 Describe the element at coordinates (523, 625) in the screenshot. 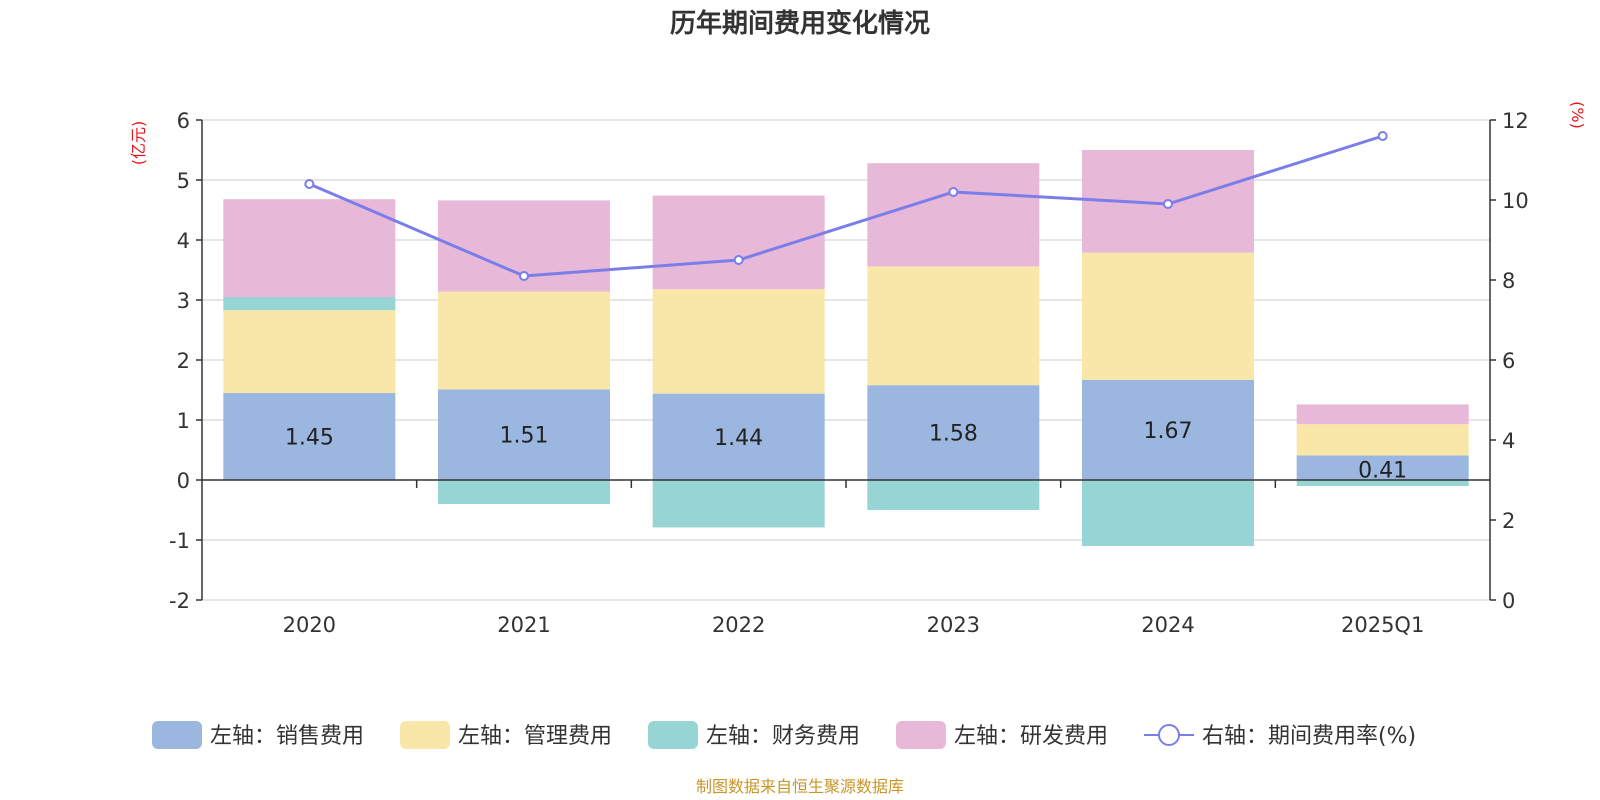

I see `x-axis-label: 2021` at that location.